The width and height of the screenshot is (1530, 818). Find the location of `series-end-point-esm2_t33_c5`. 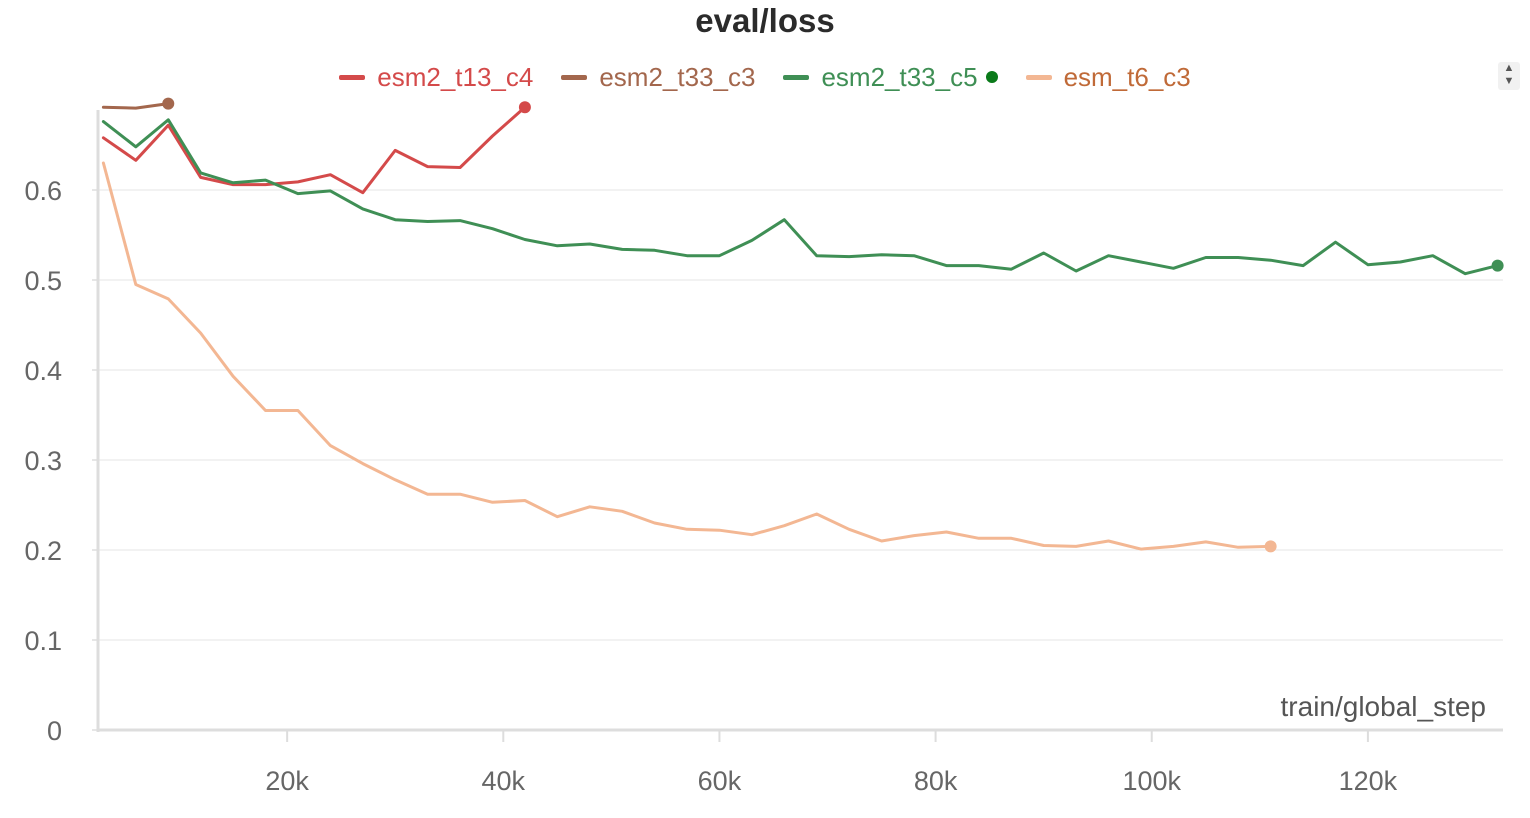

series-end-point-esm2_t33_c5 is located at coordinates (1497, 265).